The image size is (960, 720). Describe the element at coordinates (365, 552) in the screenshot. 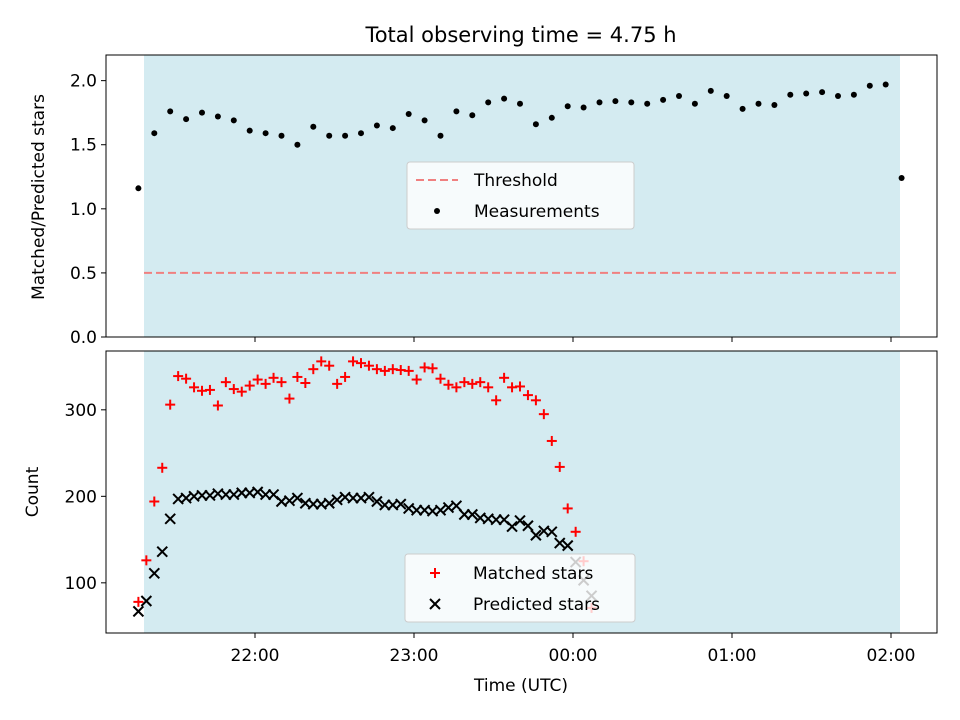

I see `predicted-stars-points` at that location.